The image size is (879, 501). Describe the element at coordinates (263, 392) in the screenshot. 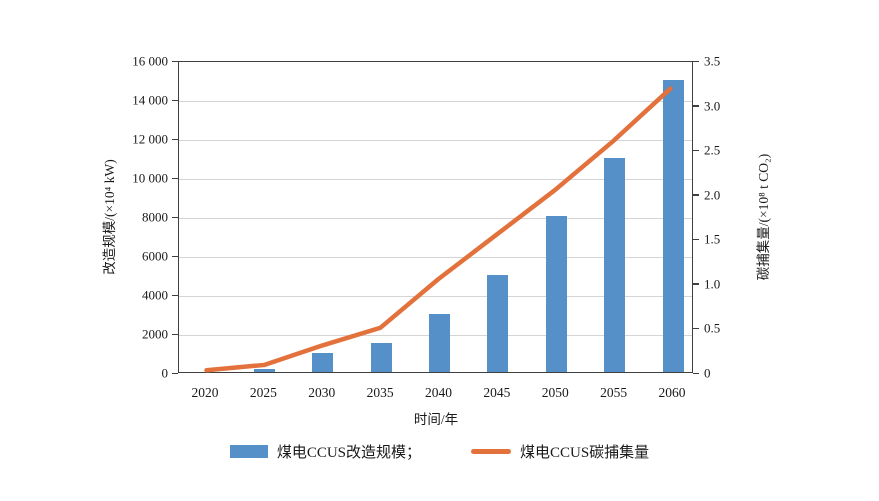

I see `x-tick-label: 2025` at that location.